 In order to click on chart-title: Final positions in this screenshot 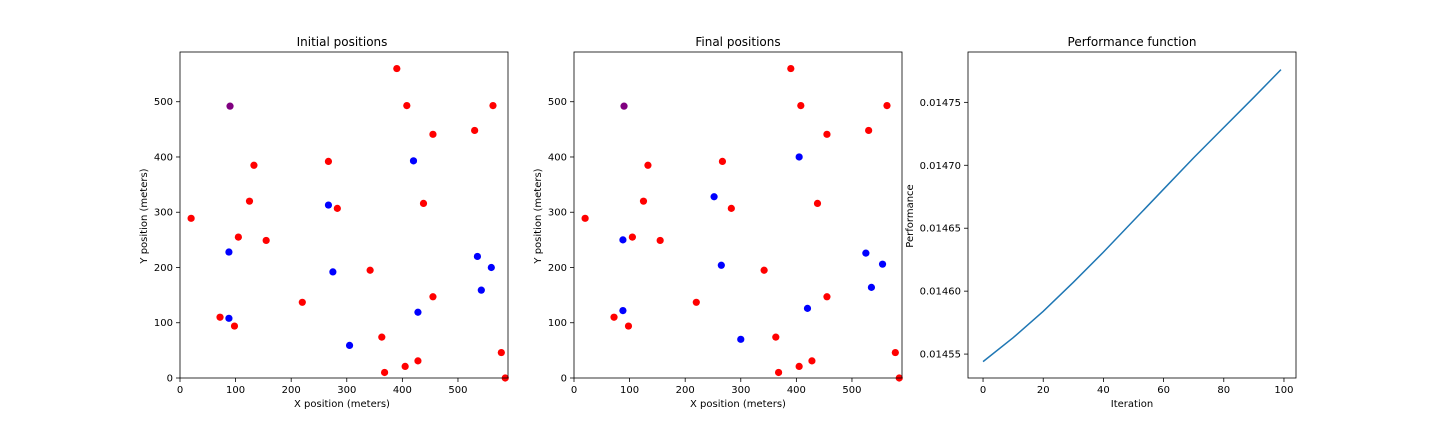, I will do `click(737, 42)`.